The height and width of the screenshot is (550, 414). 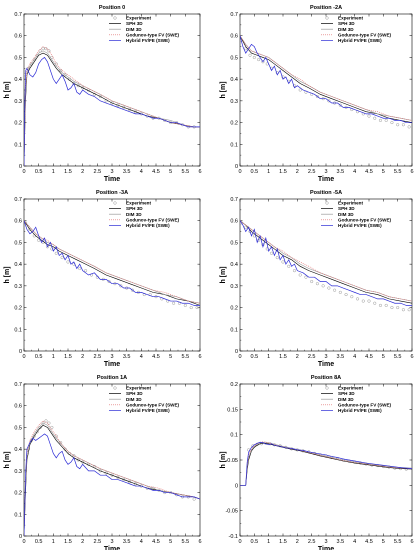 What do you see at coordinates (112, 8) in the screenshot?
I see `chart-title: Position 0` at bounding box center [112, 8].